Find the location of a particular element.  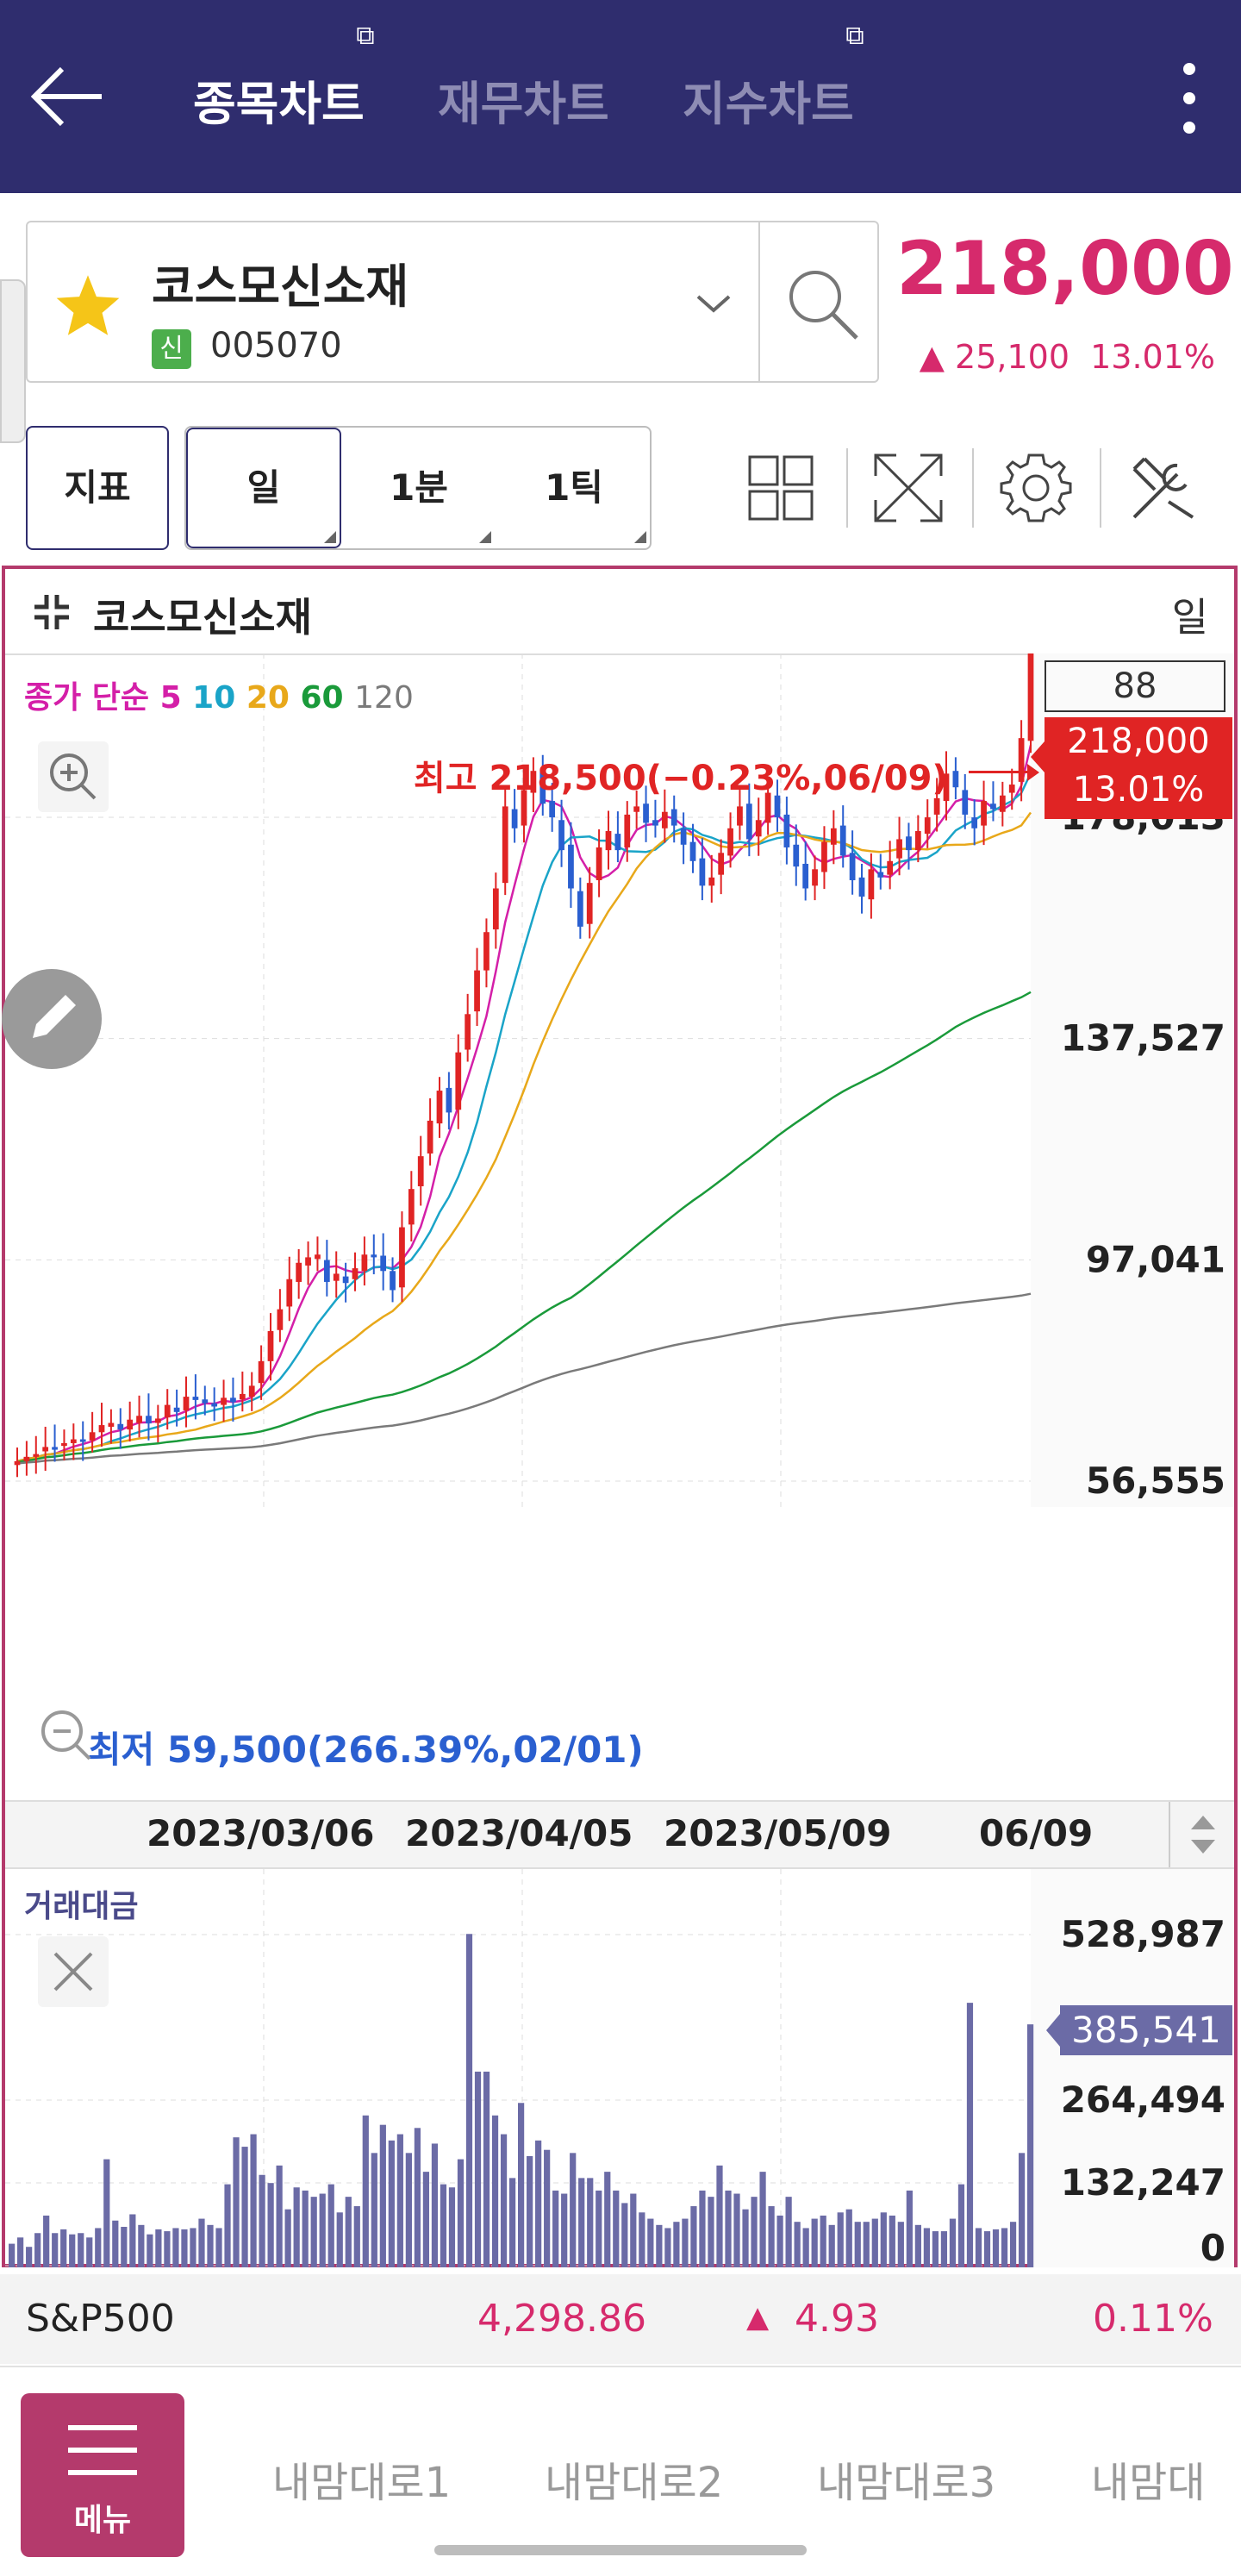

edit-button is located at coordinates (52, 1019).